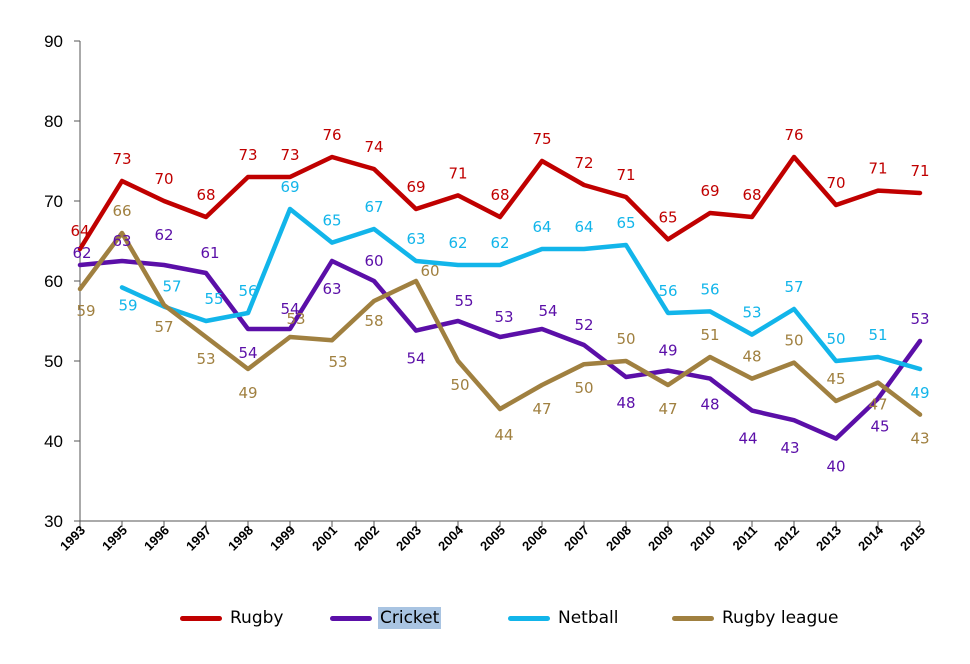  Describe the element at coordinates (660, 538) in the screenshot. I see `x-tick-label: 2009` at that location.